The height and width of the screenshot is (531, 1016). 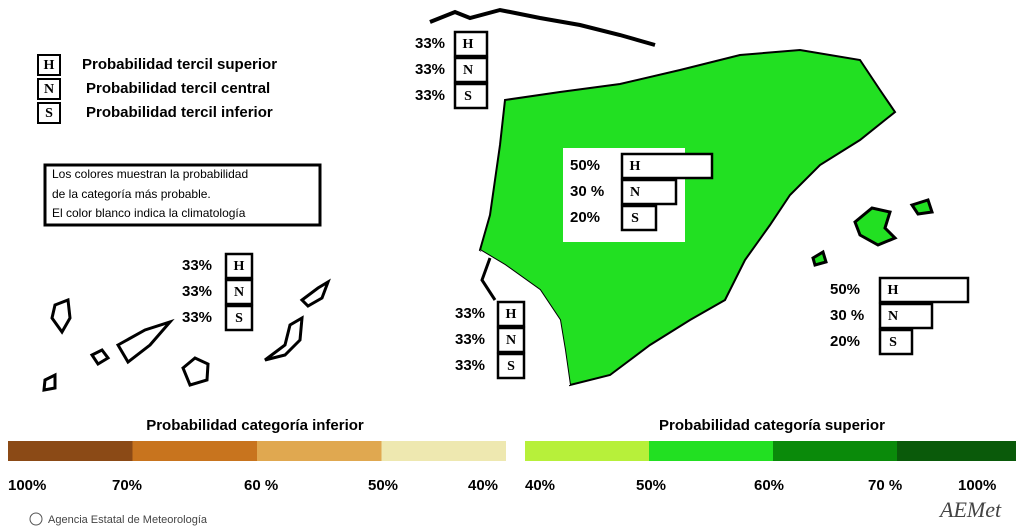 What do you see at coordinates (542, 27) in the screenshot?
I see `coastline` at bounding box center [542, 27].